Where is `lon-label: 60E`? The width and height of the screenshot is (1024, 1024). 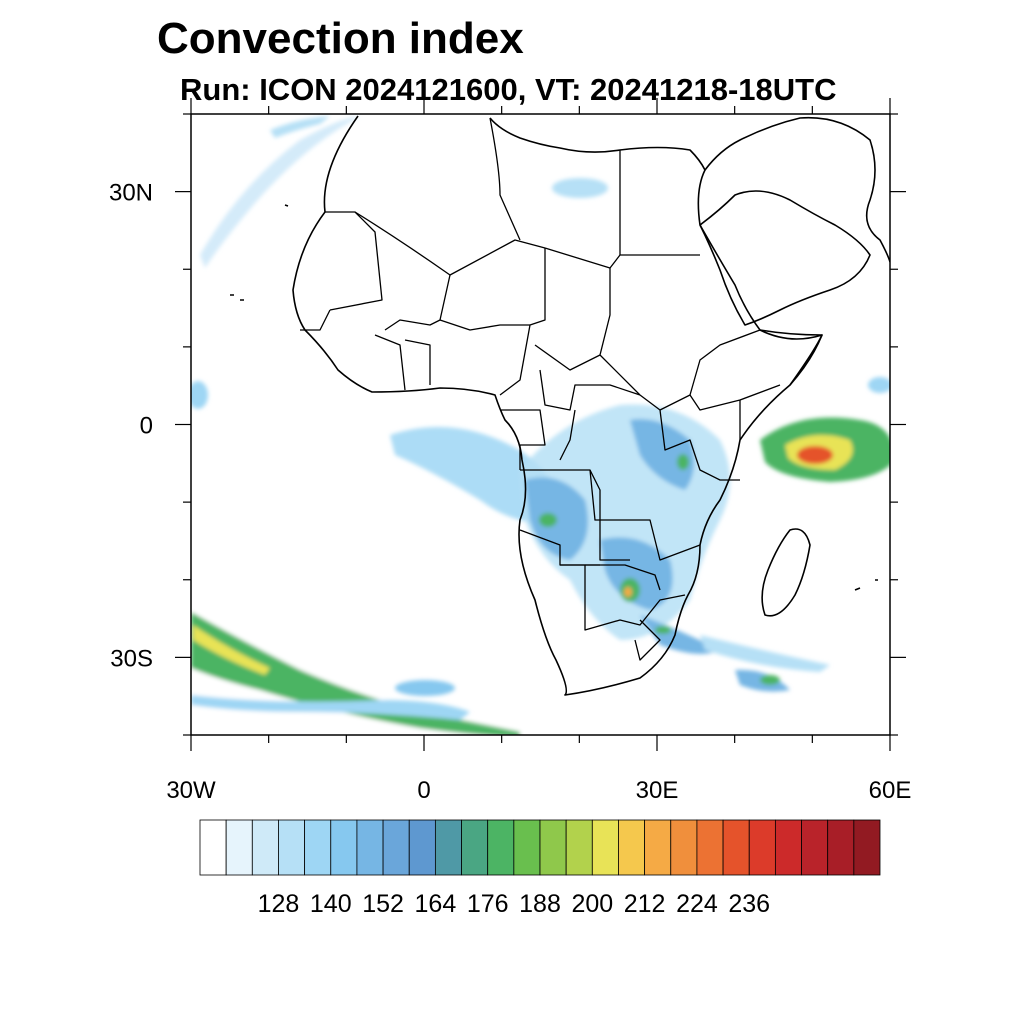
lon-label: 60E is located at coordinates (890, 790).